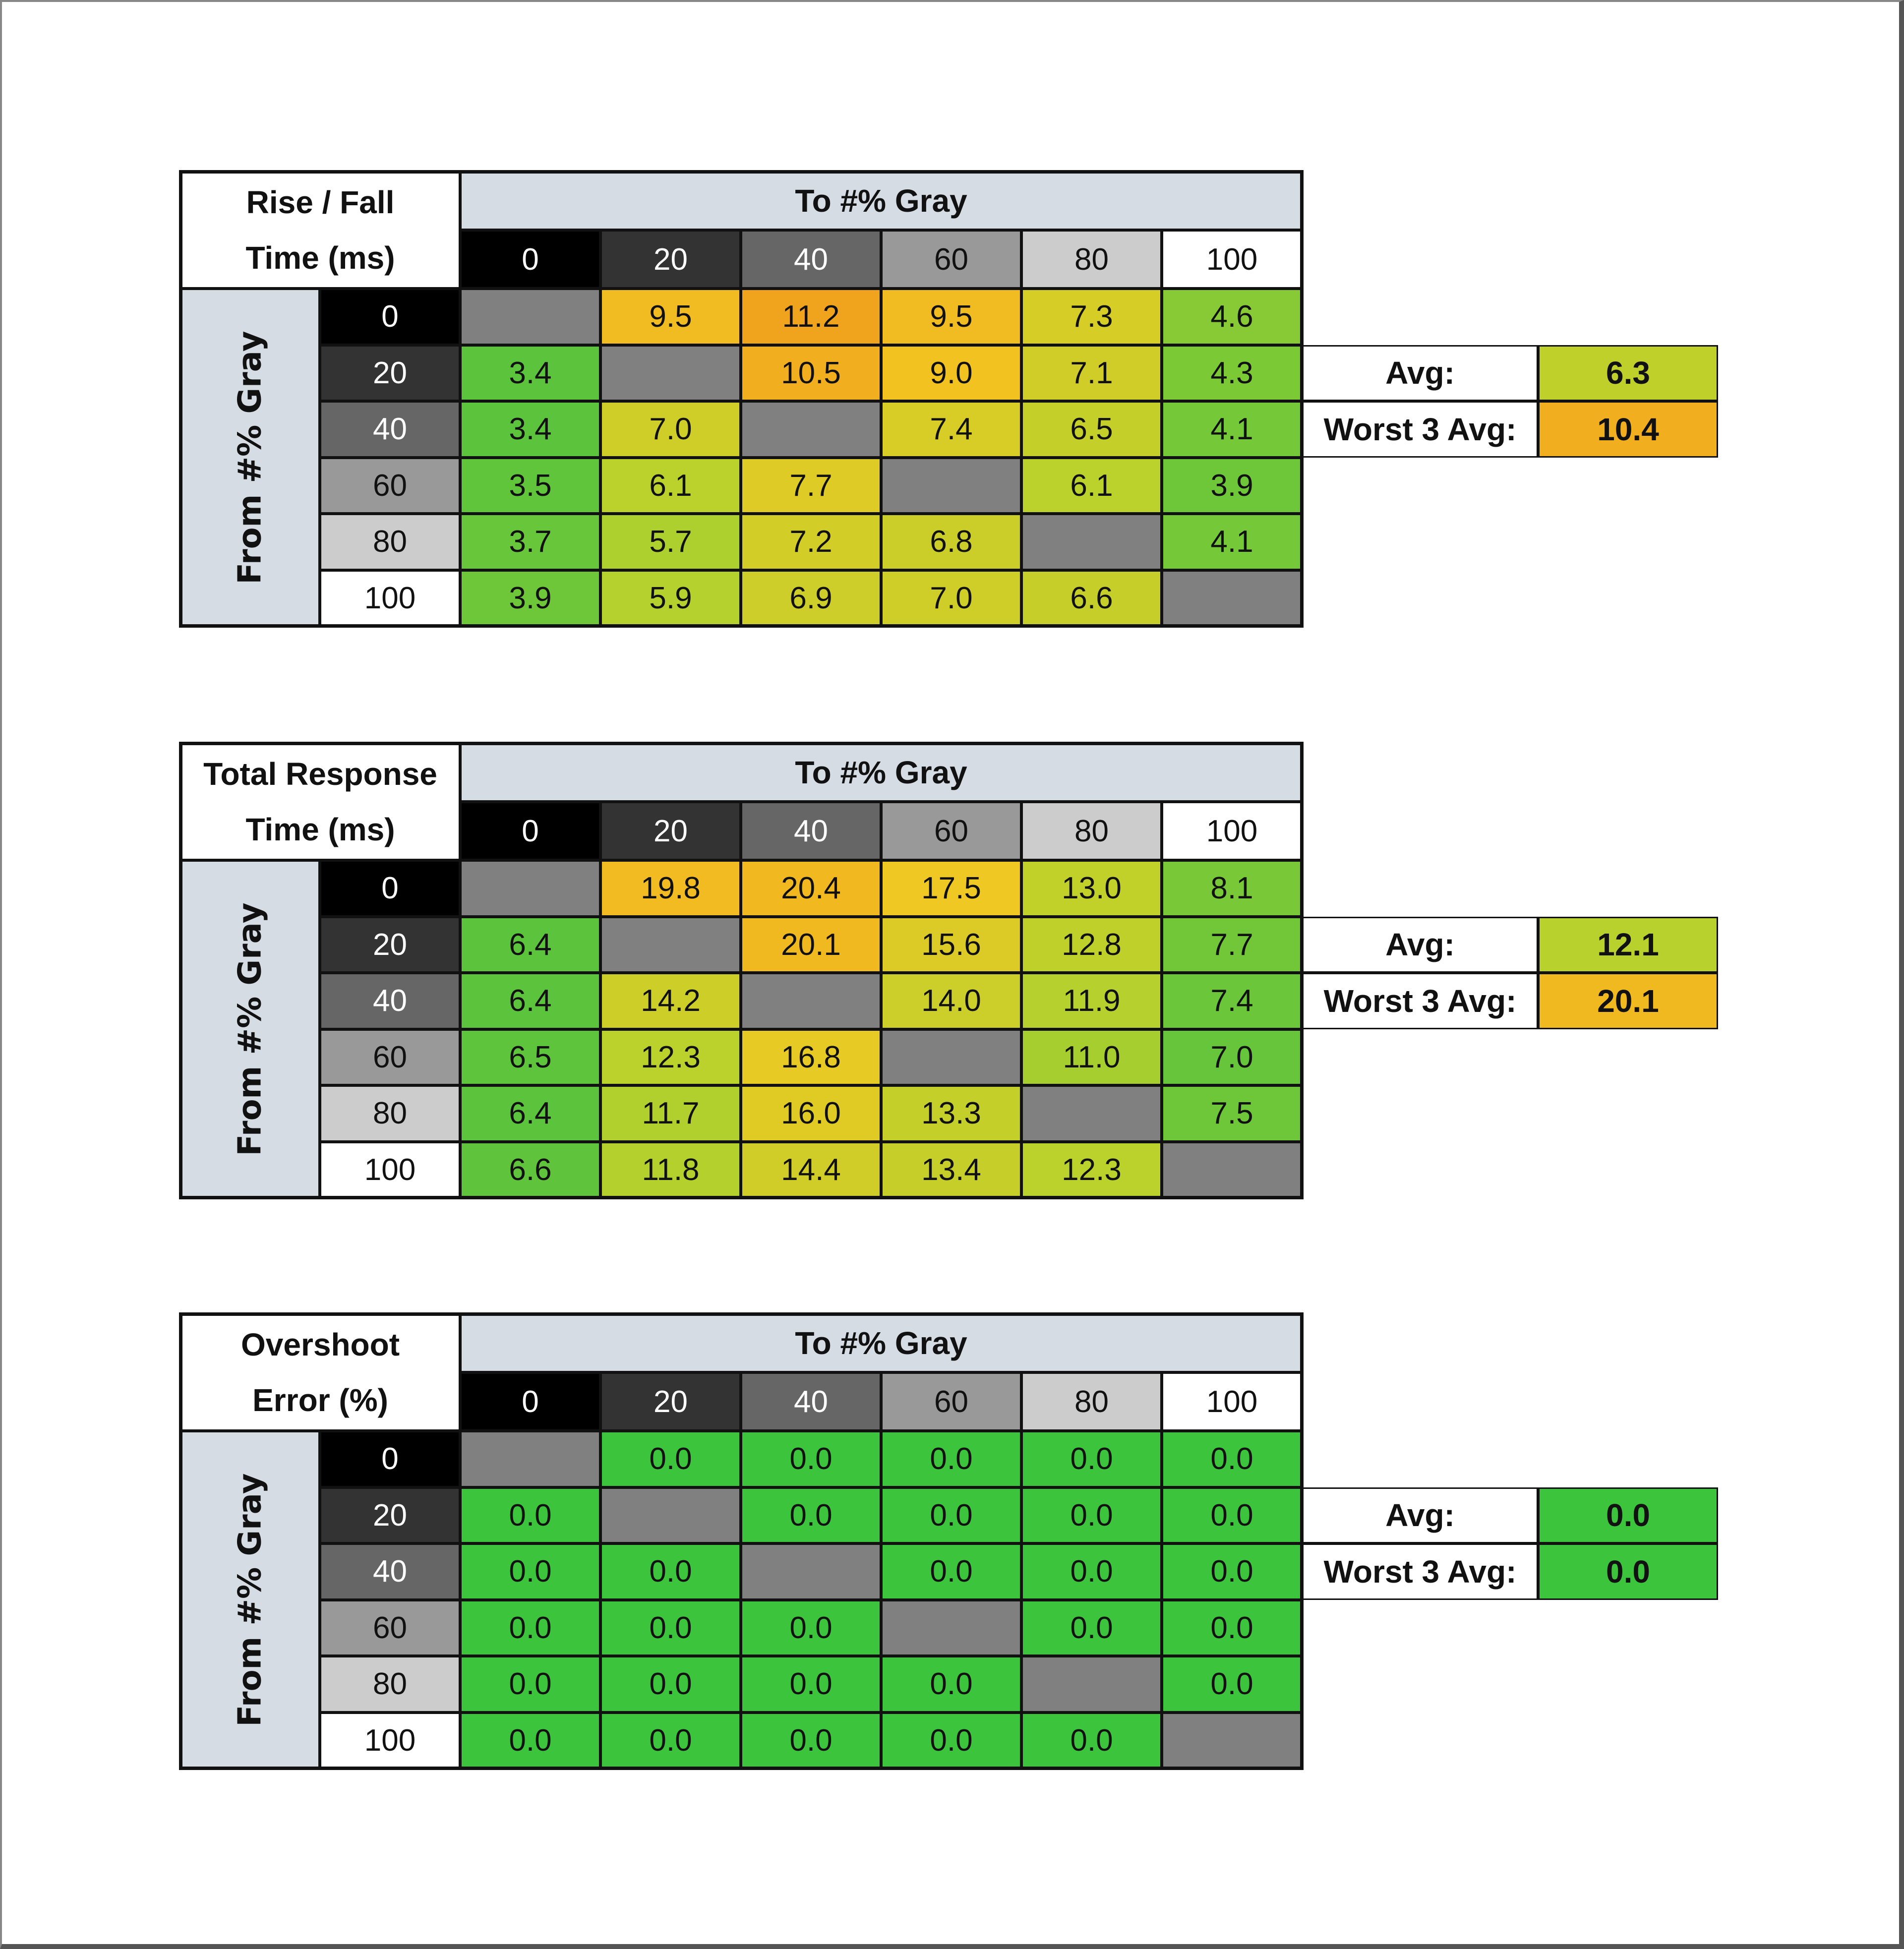 The width and height of the screenshot is (1904, 1949). I want to click on data-cell: 20.4, so click(811, 888).